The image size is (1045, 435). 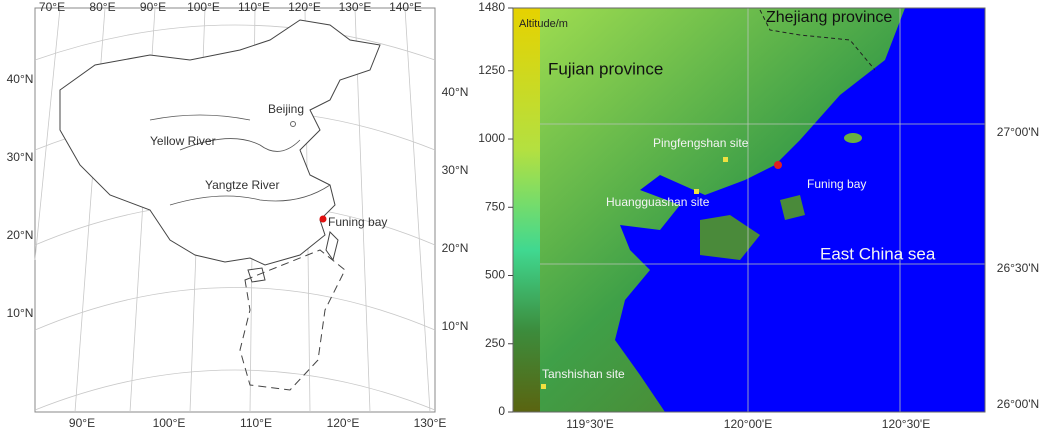 What do you see at coordinates (658, 202) in the screenshot?
I see `place-label: Huangguashan site` at bounding box center [658, 202].